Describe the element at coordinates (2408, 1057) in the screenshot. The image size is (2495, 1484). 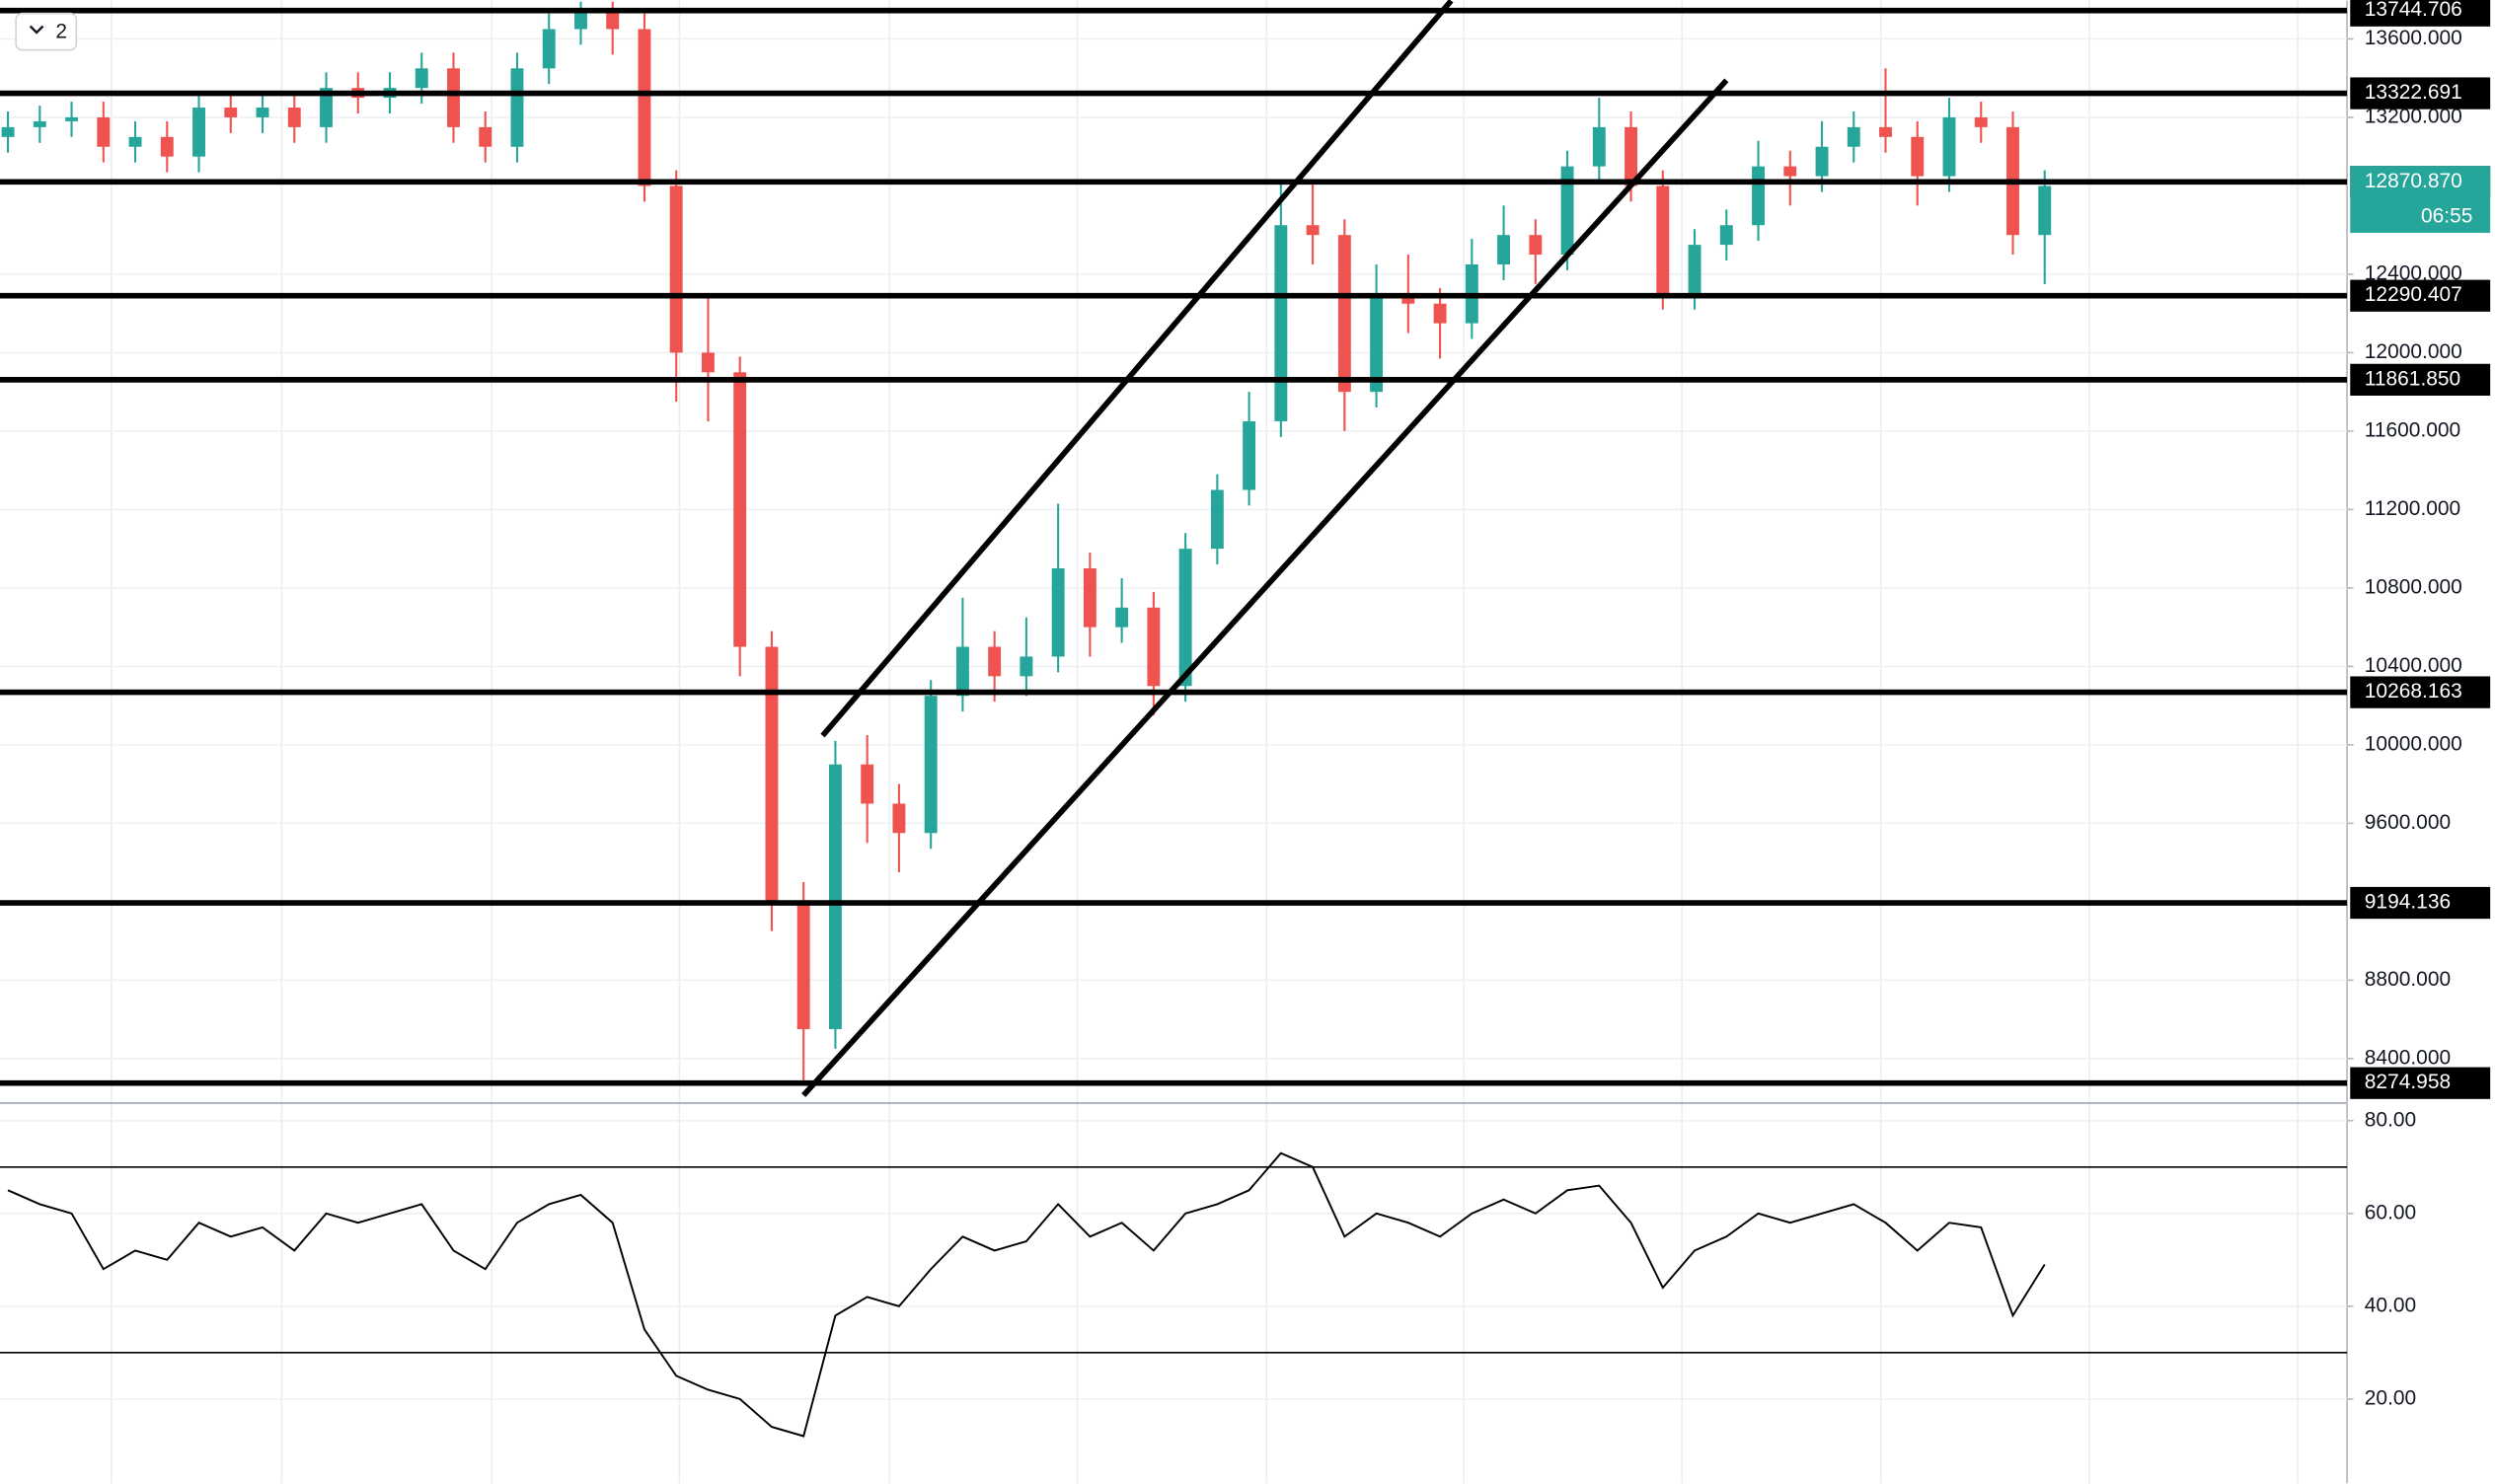
I see `y-tick-label: 8400.000` at that location.